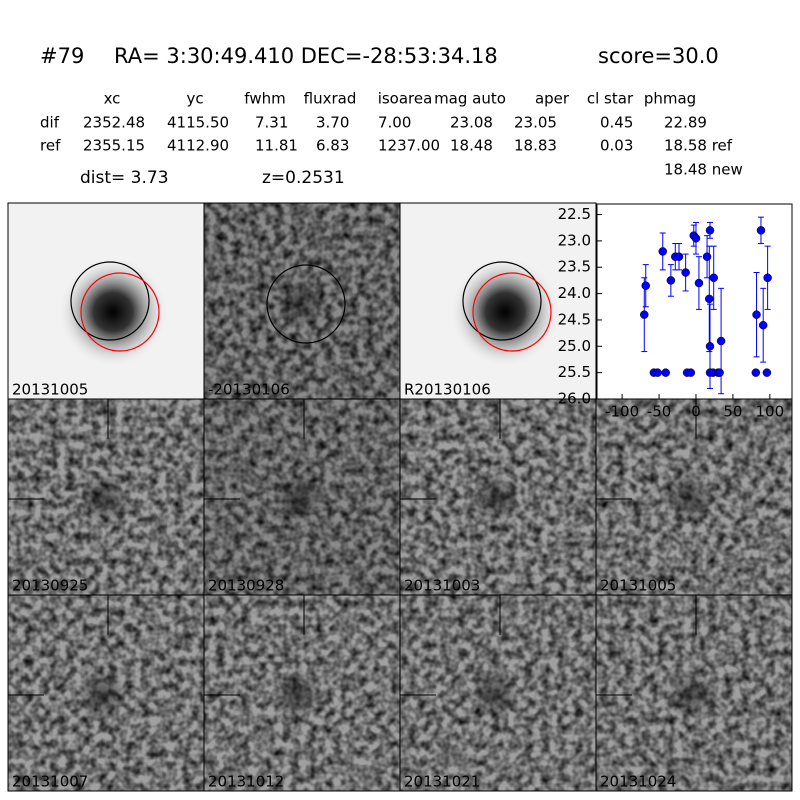  Describe the element at coordinates (535, 146) in the screenshot. I see `table-cell: 18.83` at that location.